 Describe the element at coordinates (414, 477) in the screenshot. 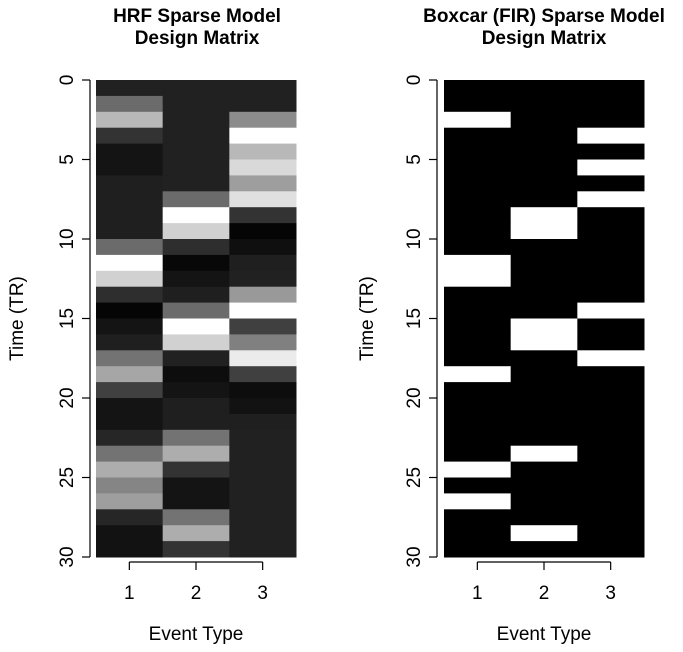

I see `y-tick-label: 25` at that location.